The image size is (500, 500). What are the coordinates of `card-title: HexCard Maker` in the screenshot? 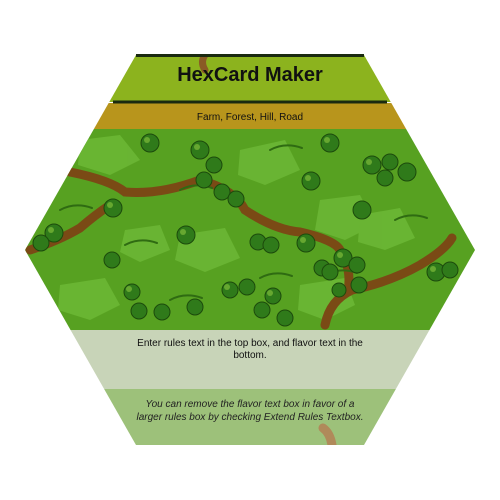 It's located at (250, 75).